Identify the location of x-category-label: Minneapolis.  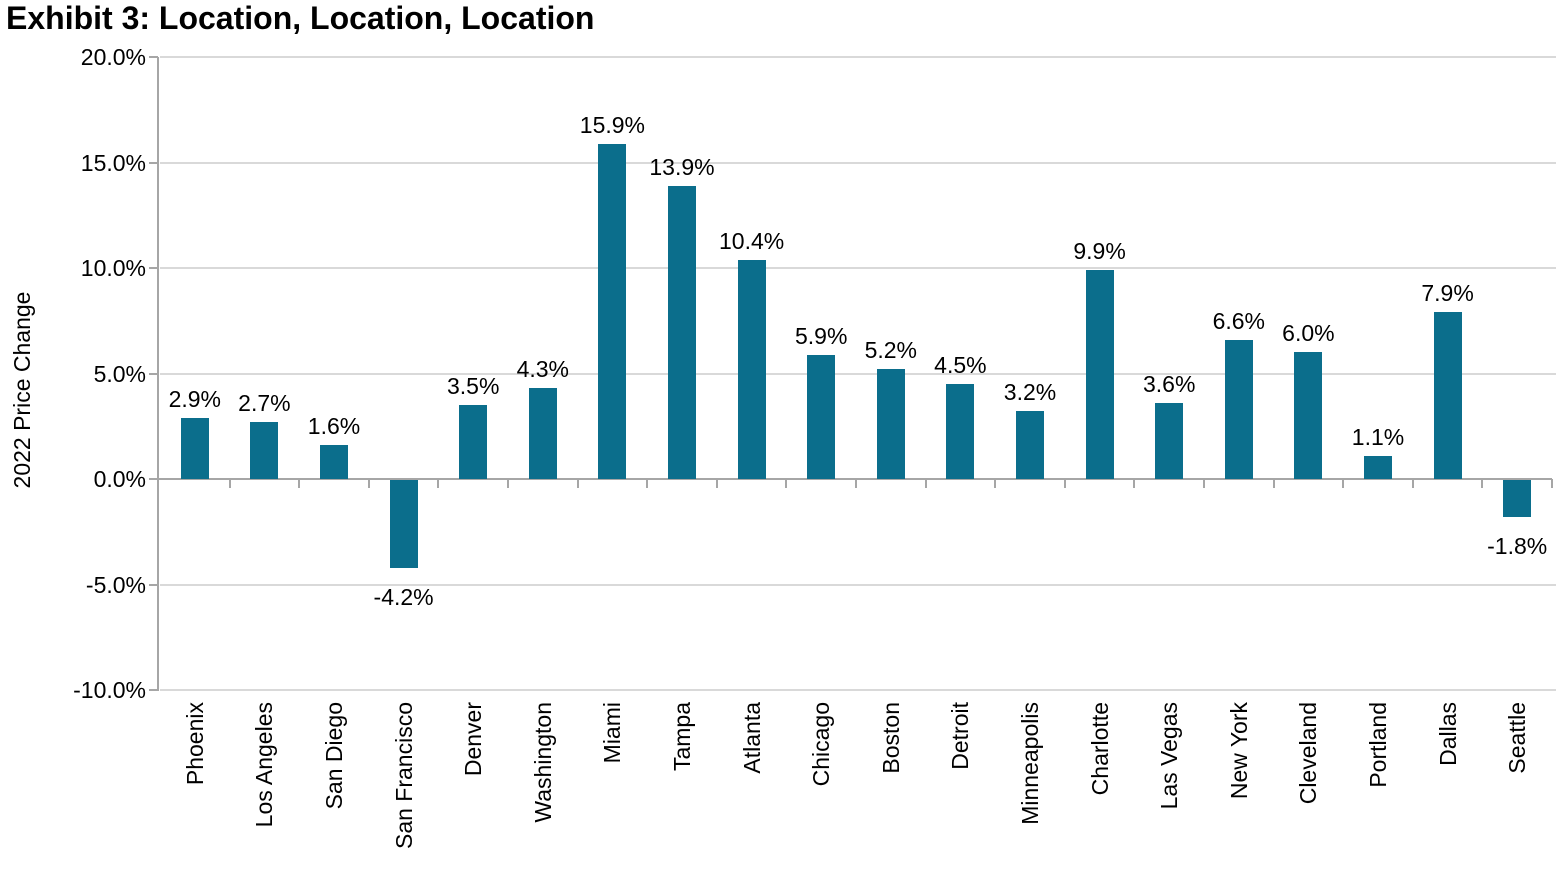
(1030, 763).